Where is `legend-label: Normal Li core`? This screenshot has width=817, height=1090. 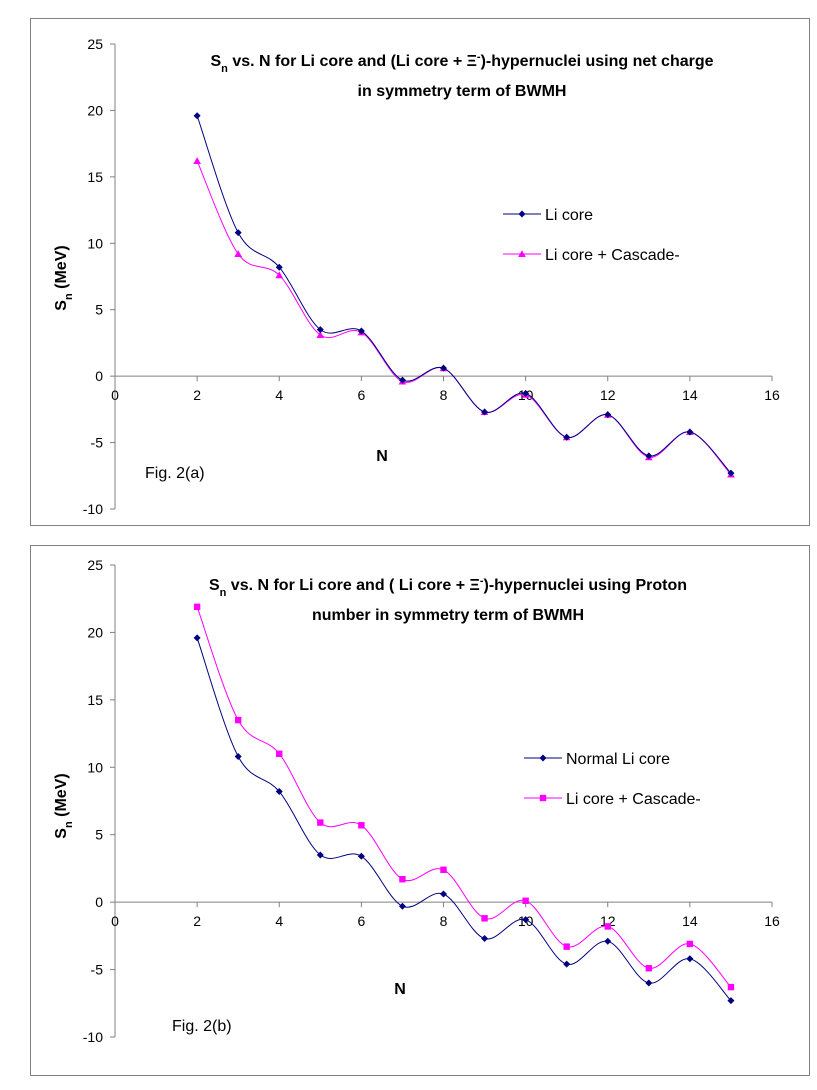 legend-label: Normal Li core is located at coordinates (618, 759).